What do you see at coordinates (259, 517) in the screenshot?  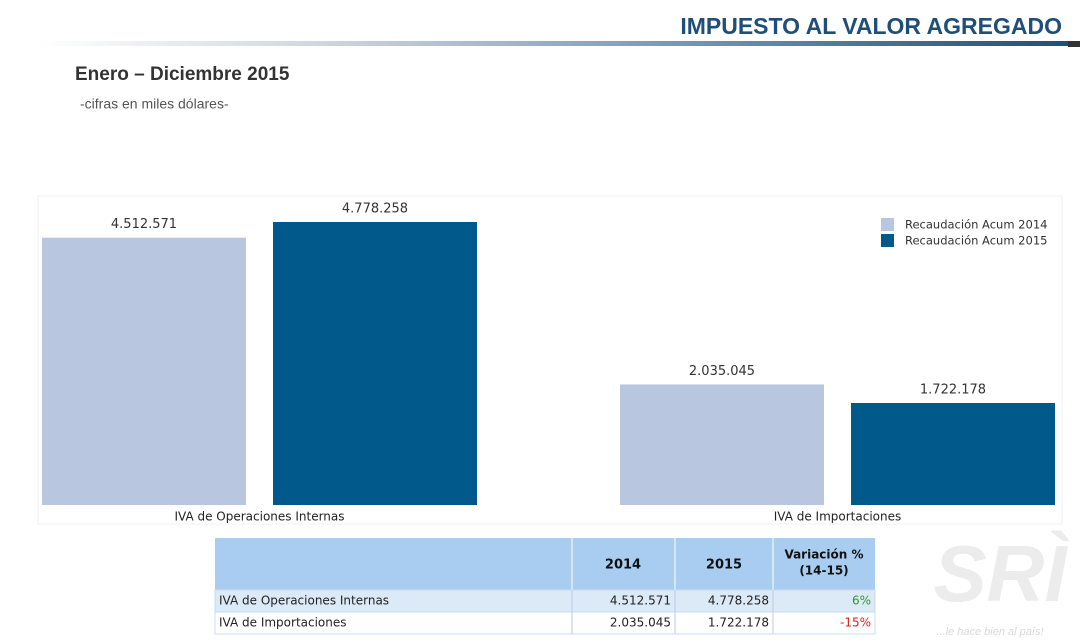 I see `category-label: IVA de Operaciones Internas` at bounding box center [259, 517].